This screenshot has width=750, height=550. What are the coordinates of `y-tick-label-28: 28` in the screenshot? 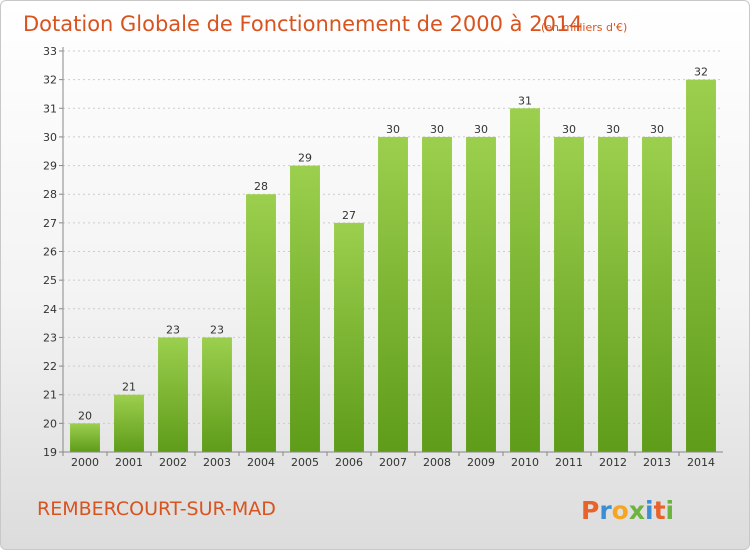 It's located at (50, 194).